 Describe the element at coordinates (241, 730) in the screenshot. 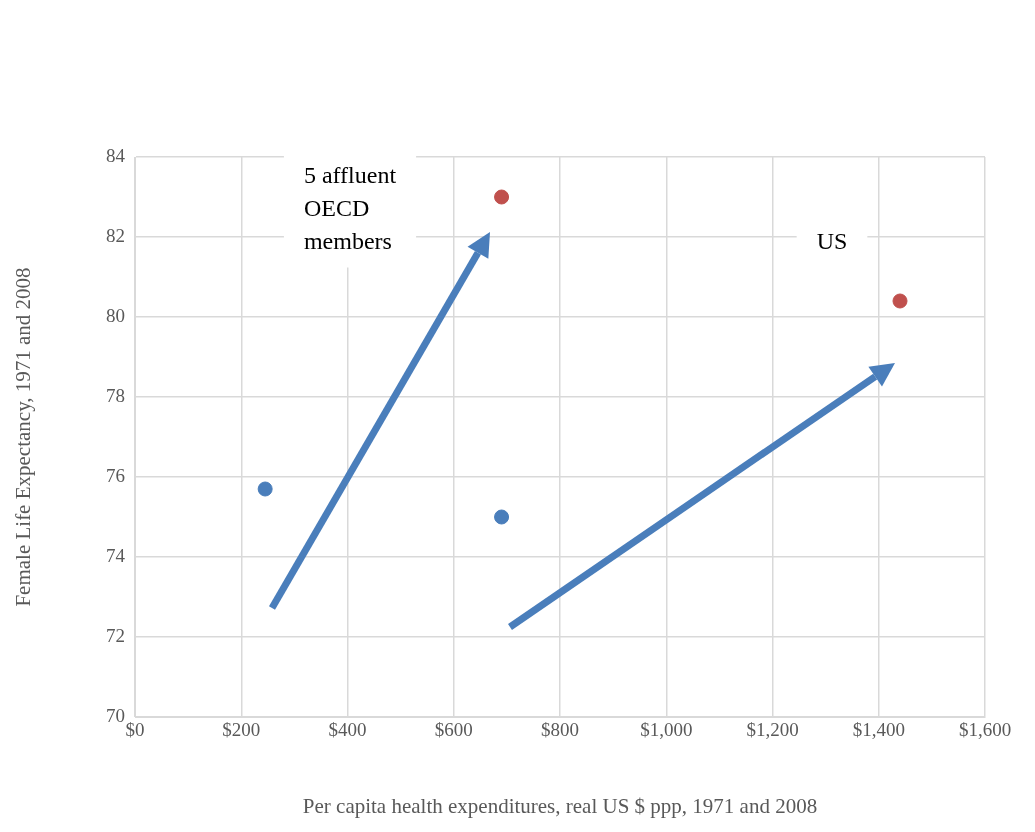

I see `x-tick-label: $200` at that location.